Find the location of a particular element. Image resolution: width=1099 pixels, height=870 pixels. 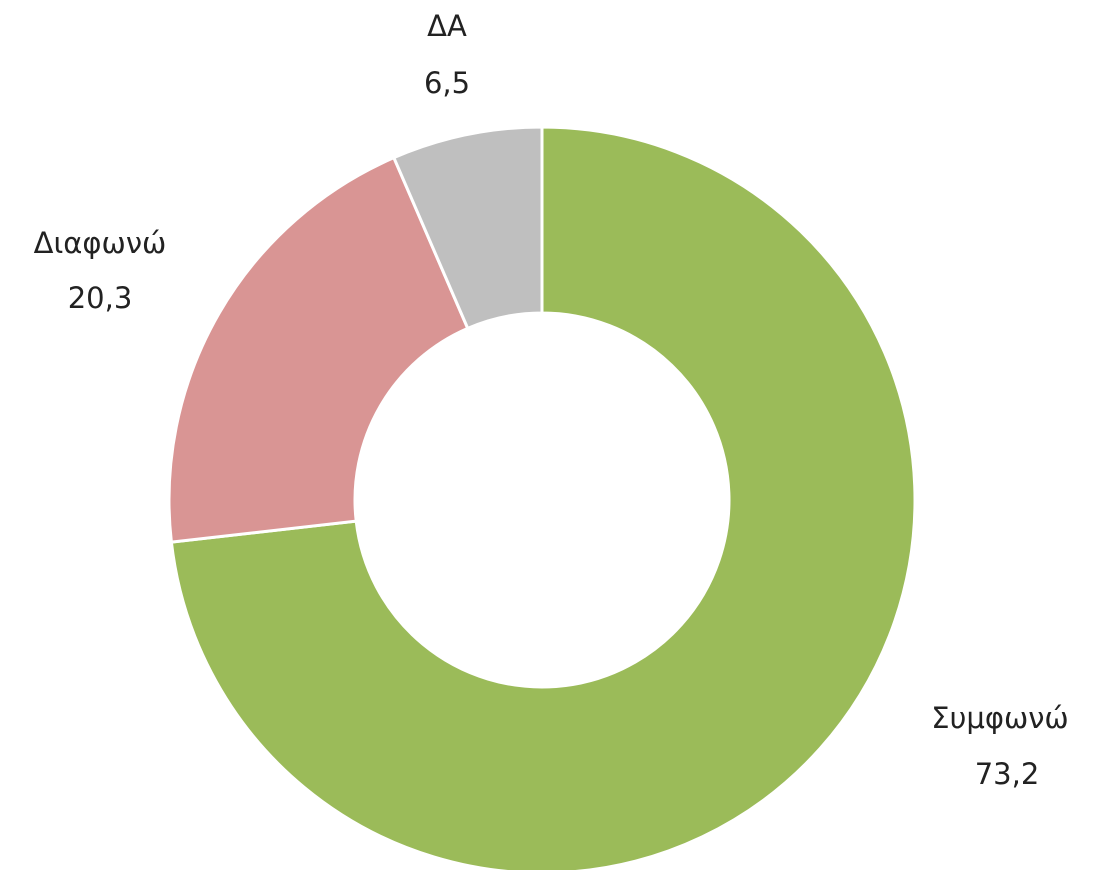

category-label: Συμφωνώ is located at coordinates (999, 718).